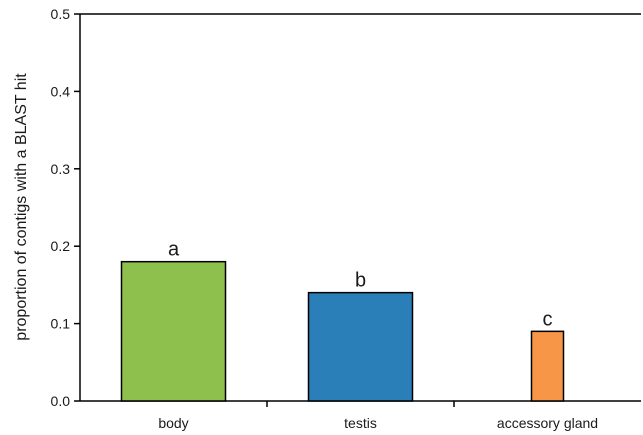 Image resolution: width=643 pixels, height=435 pixels. Describe the element at coordinates (173, 423) in the screenshot. I see `category-label: body` at that location.